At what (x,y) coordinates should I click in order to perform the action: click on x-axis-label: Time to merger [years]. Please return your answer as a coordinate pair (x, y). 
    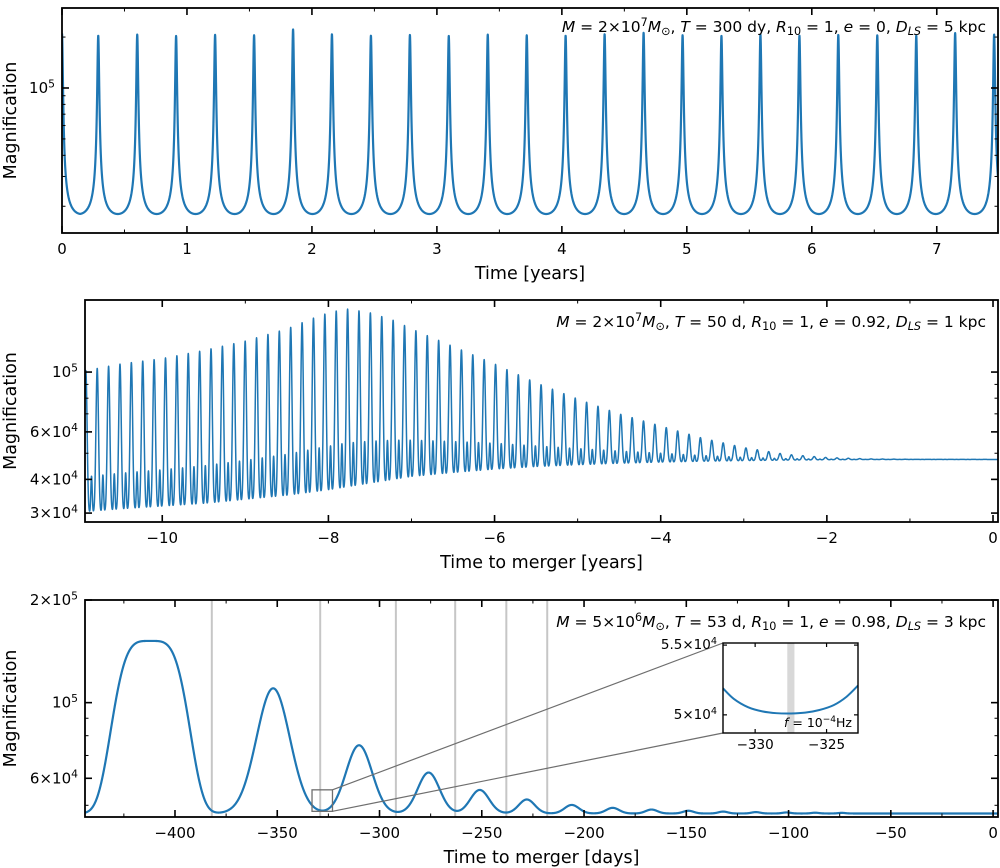
    Looking at the image, I should click on (541, 563).